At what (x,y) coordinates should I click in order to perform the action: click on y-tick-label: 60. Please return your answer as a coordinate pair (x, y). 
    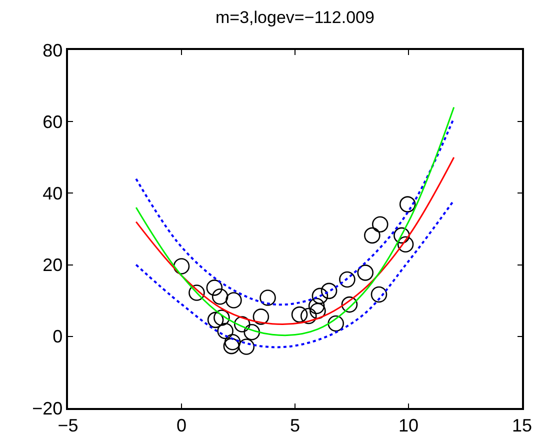
    Looking at the image, I should click on (52, 122).